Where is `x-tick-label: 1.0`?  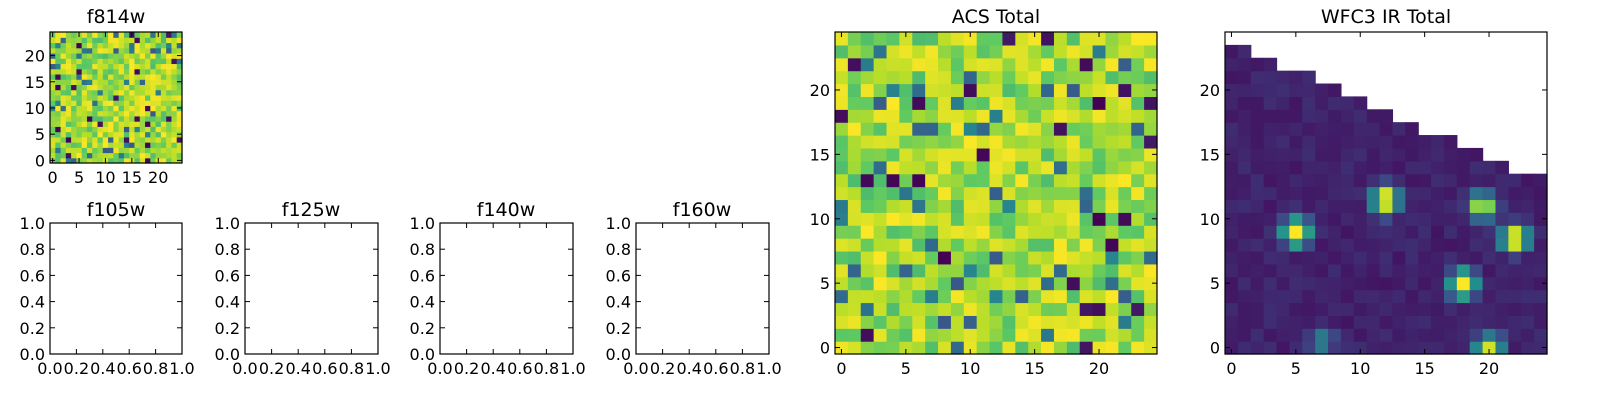 x-tick-label: 1.0 is located at coordinates (181, 368).